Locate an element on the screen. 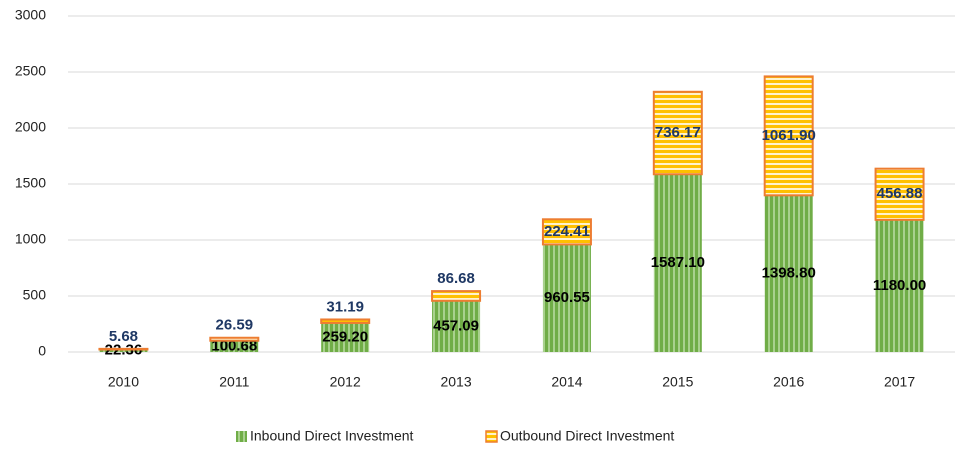 The image size is (964, 451). data-label: 1587.10 is located at coordinates (678, 262).